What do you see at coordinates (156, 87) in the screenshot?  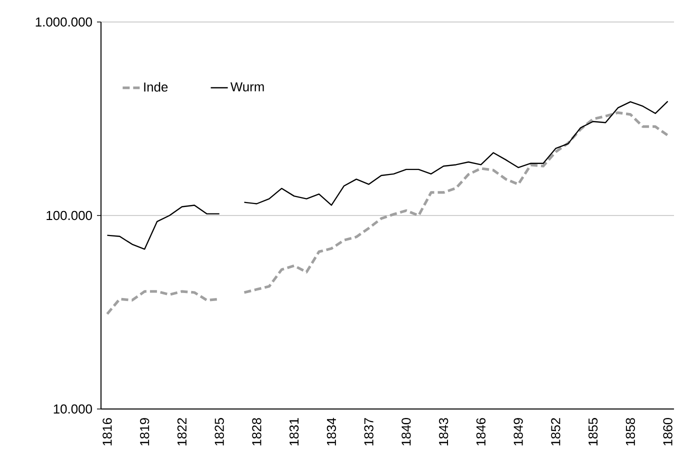 I see `legend-label: Inde` at bounding box center [156, 87].